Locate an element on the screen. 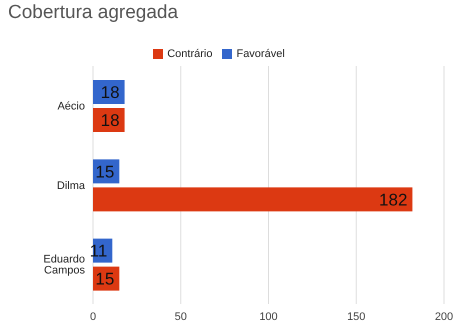 Image resolution: width=472 pixels, height=332 pixels. legend-label: Favorável is located at coordinates (260, 54).